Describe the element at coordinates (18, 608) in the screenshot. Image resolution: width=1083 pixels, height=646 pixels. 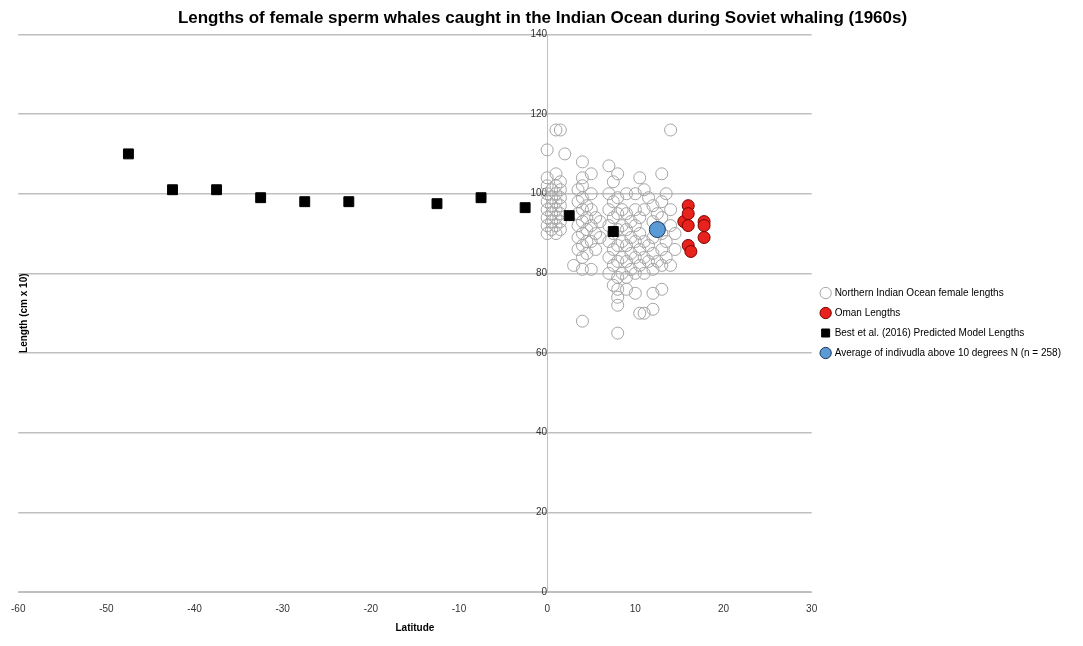
I see `x-tick-label: -60` at that location.